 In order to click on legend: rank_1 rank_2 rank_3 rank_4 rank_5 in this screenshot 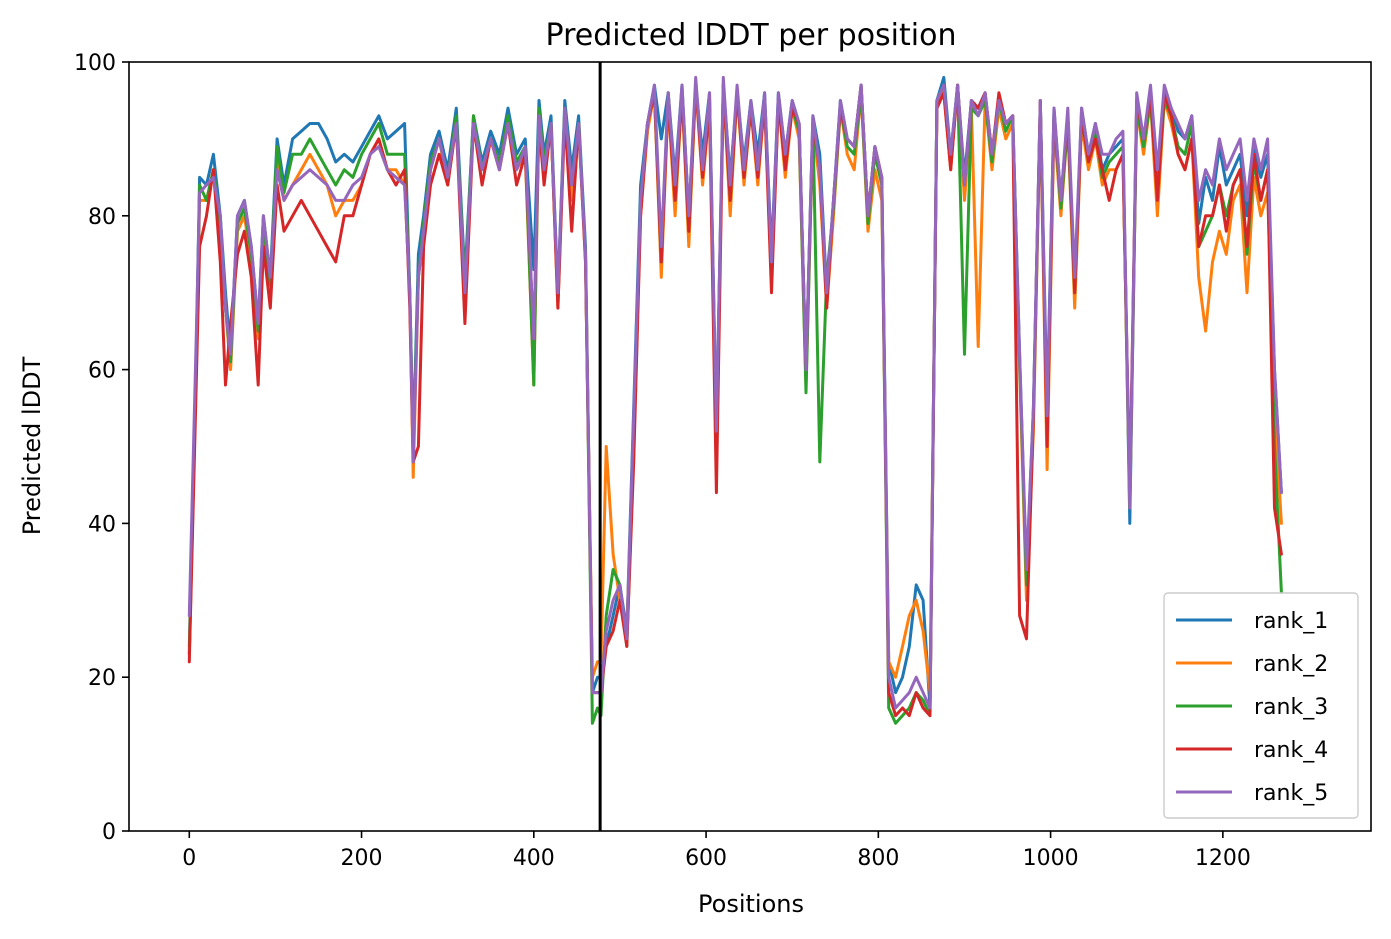, I will do `click(1261, 705)`.